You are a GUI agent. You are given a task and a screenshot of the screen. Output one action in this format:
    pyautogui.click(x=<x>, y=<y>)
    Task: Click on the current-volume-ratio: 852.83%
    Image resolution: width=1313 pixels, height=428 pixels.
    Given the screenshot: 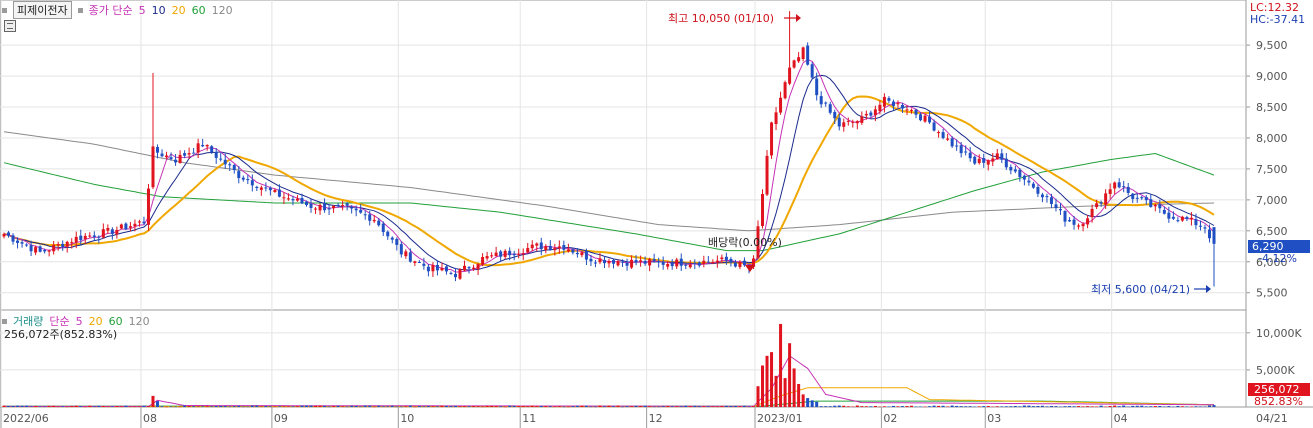 What is the action you would take?
    pyautogui.click(x=1278, y=401)
    